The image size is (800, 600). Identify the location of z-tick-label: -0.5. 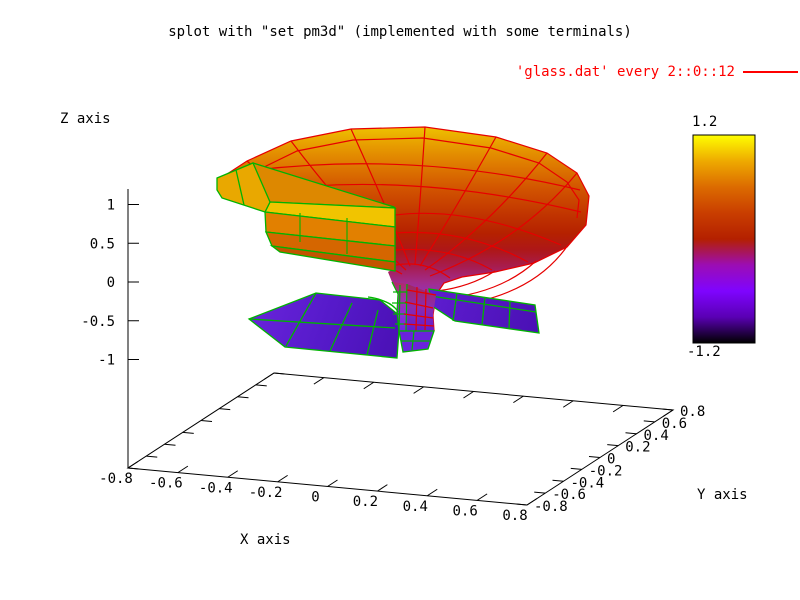
(98, 322).